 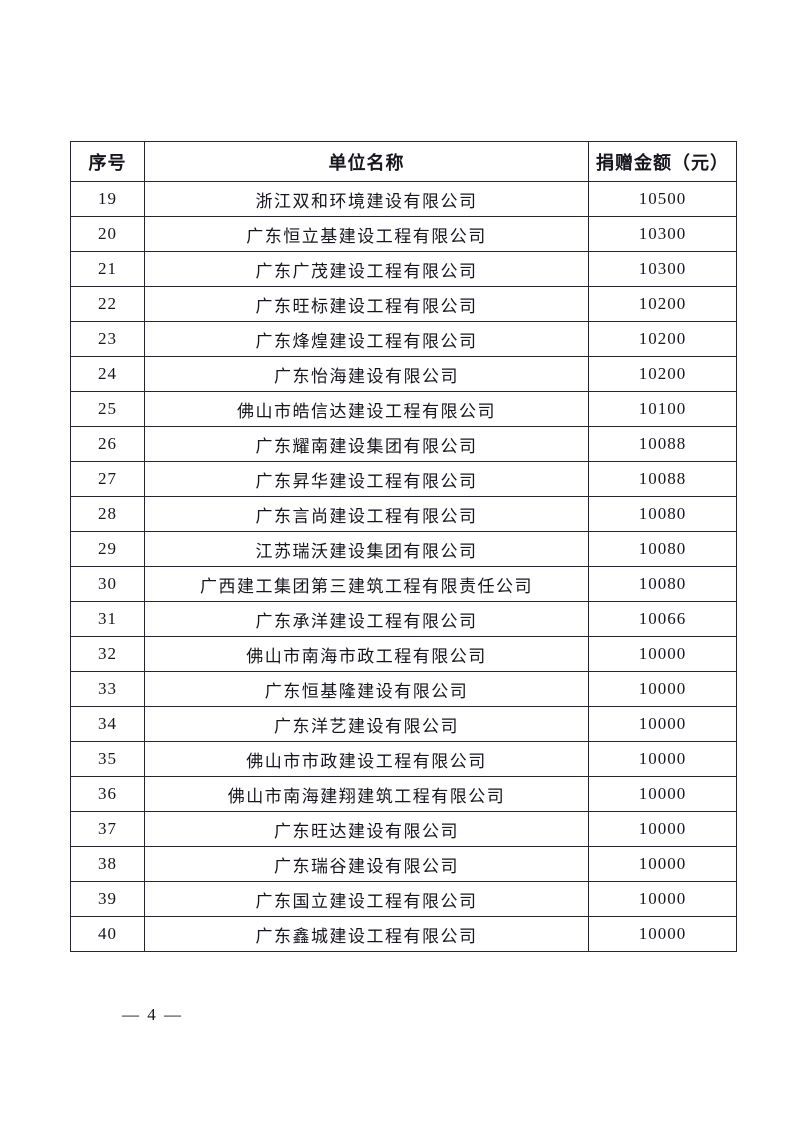 I want to click on donation-table-header: 序号 单位名称 捐赠金额（元）, so click(x=403, y=161).